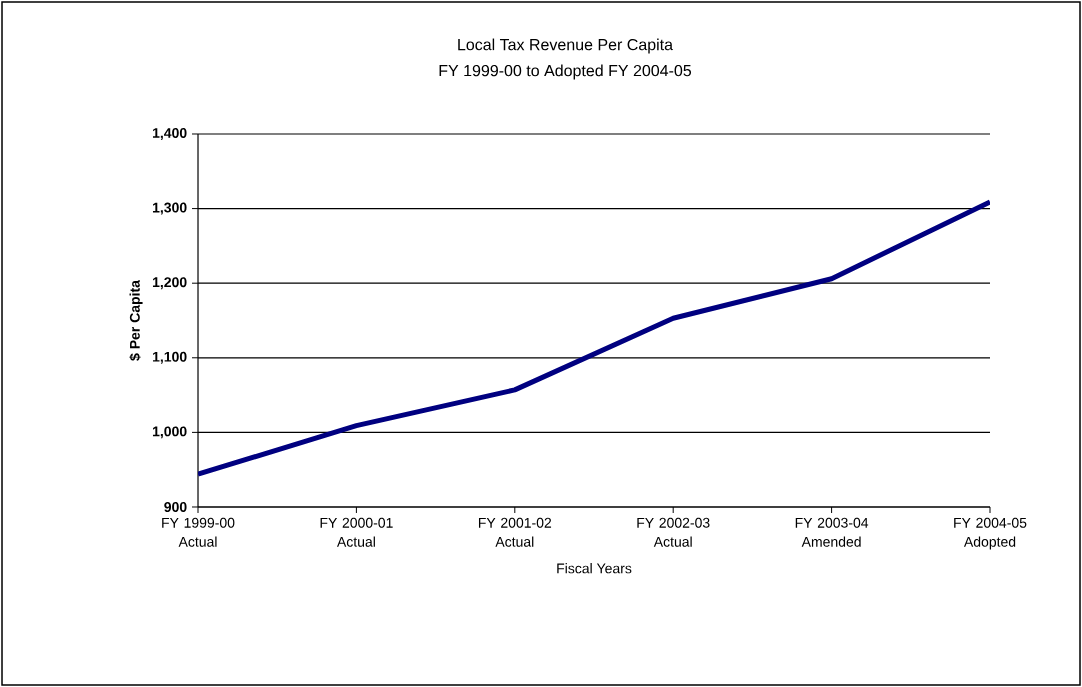 The image size is (1082, 687). Describe the element at coordinates (175, 507) in the screenshot. I see `y-tick-label: 900` at that location.